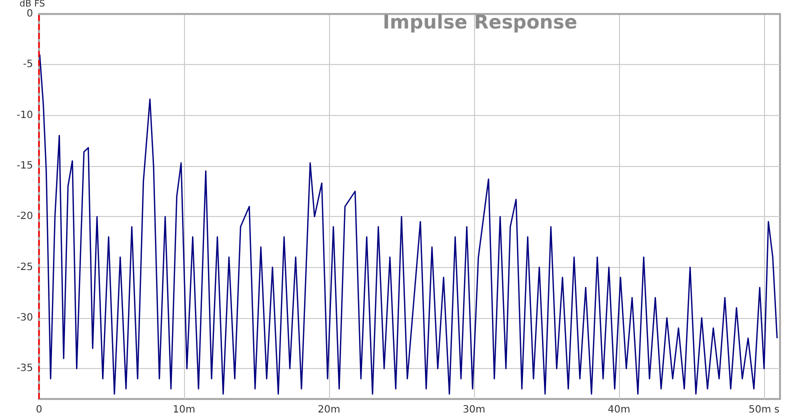 This screenshot has width=800, height=417. What do you see at coordinates (329, 410) in the screenshot?
I see `x-tick-label: 20m` at bounding box center [329, 410].